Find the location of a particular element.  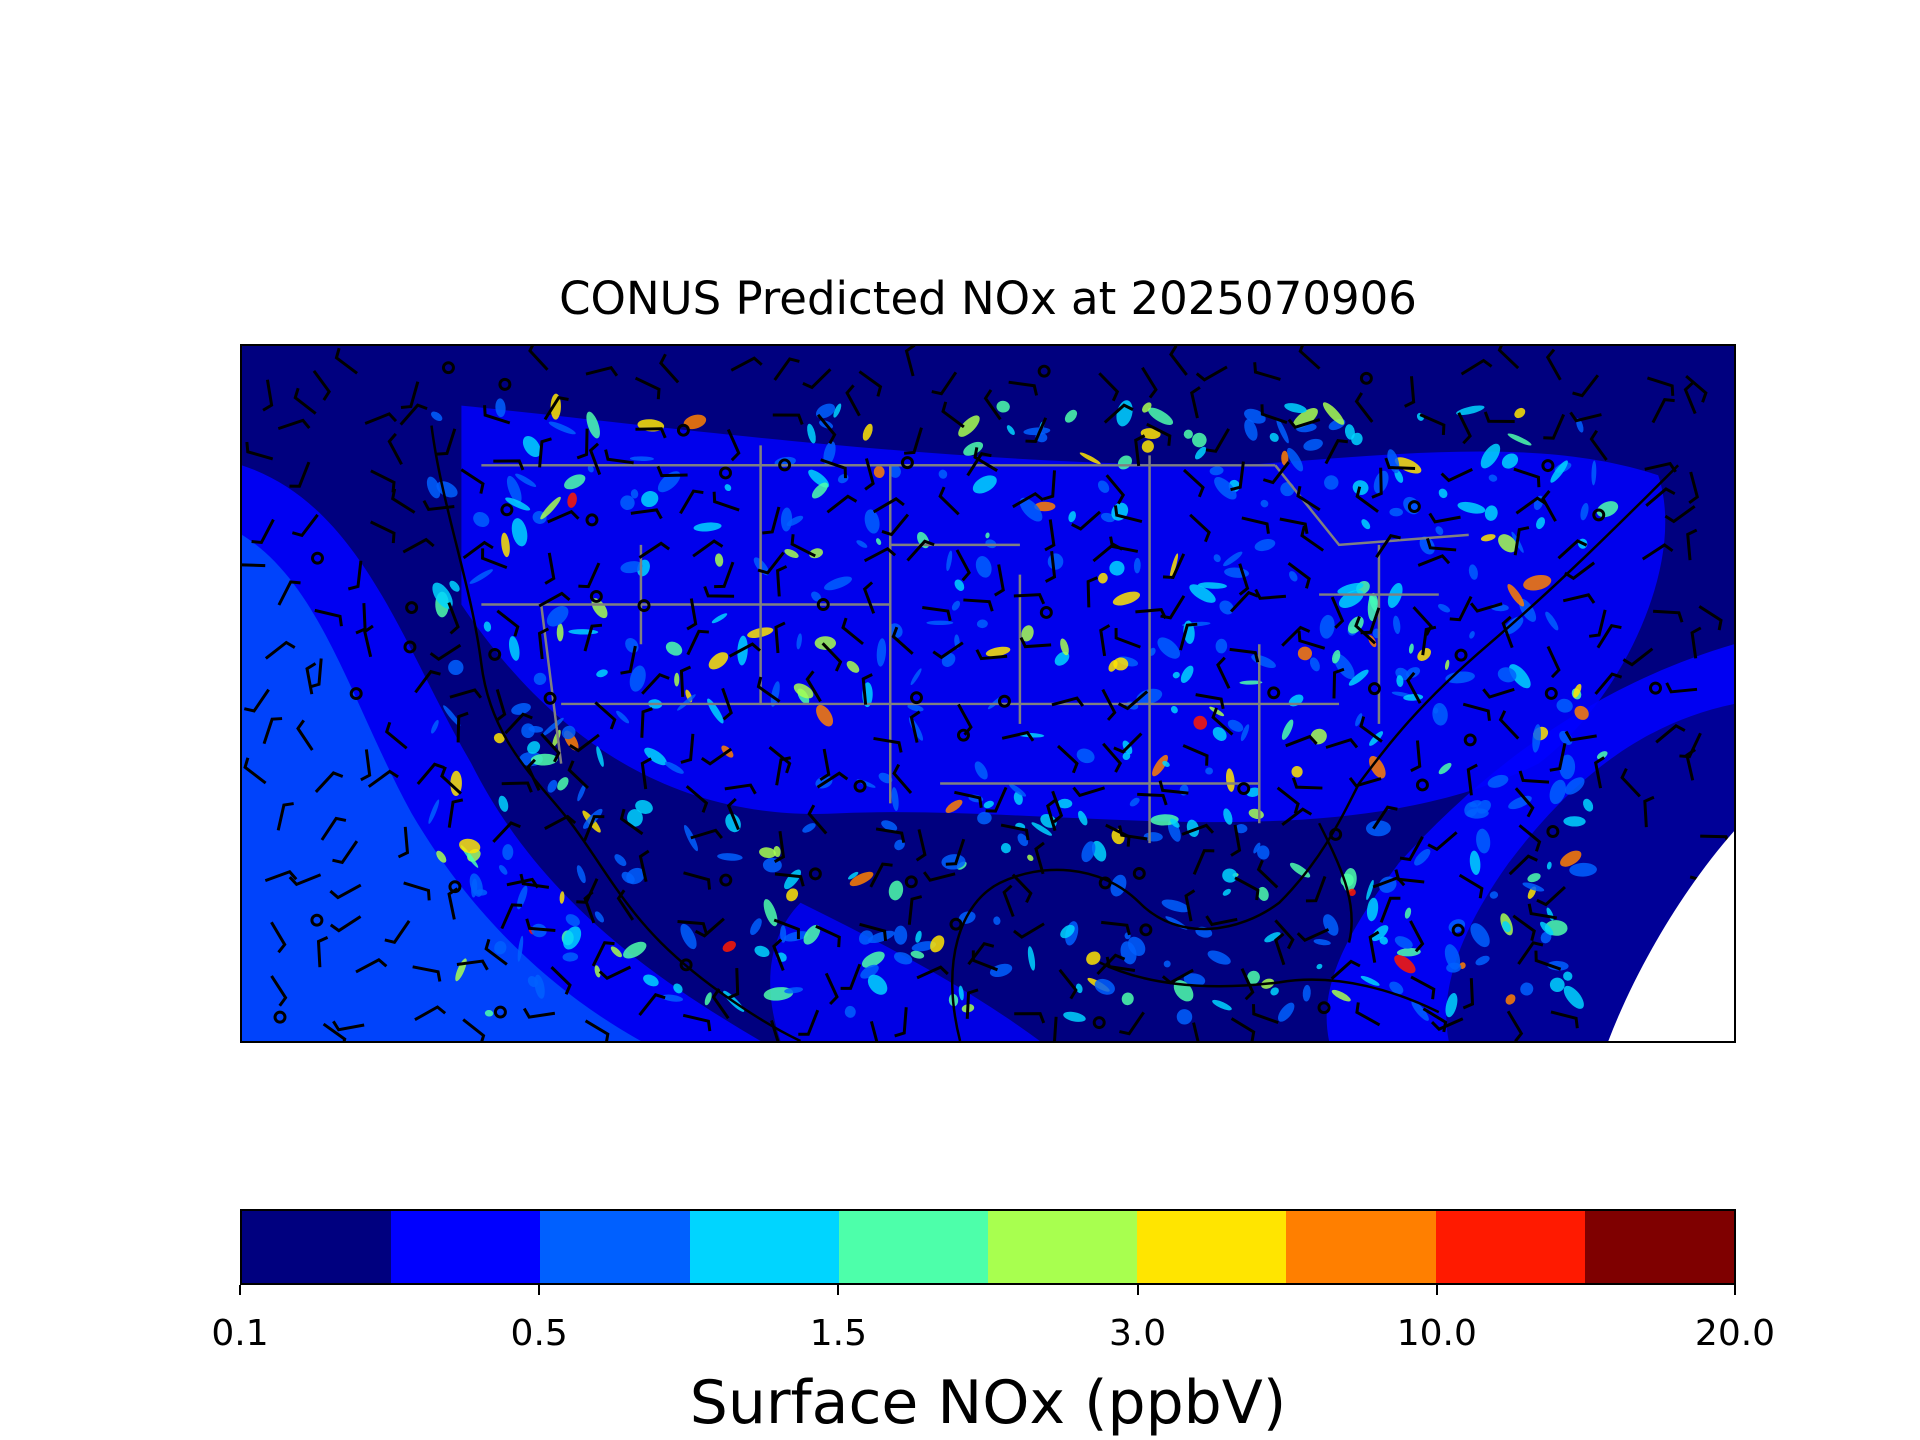

country-border is located at coordinates (1005, 505).